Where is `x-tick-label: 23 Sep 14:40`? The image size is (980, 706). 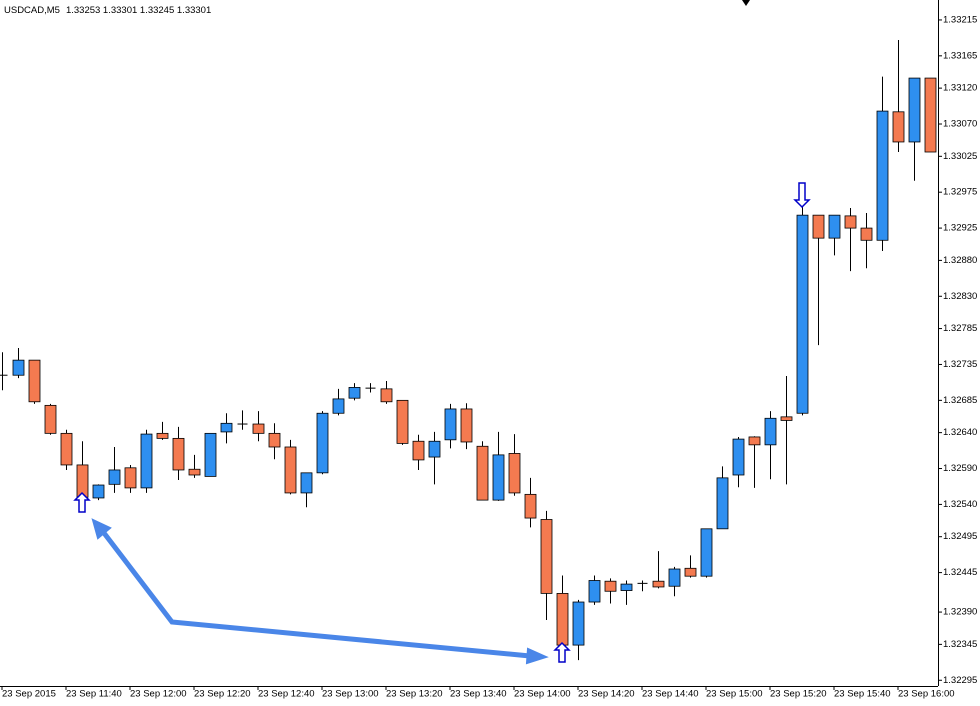
x-tick-label: 23 Sep 14:40 is located at coordinates (670, 694).